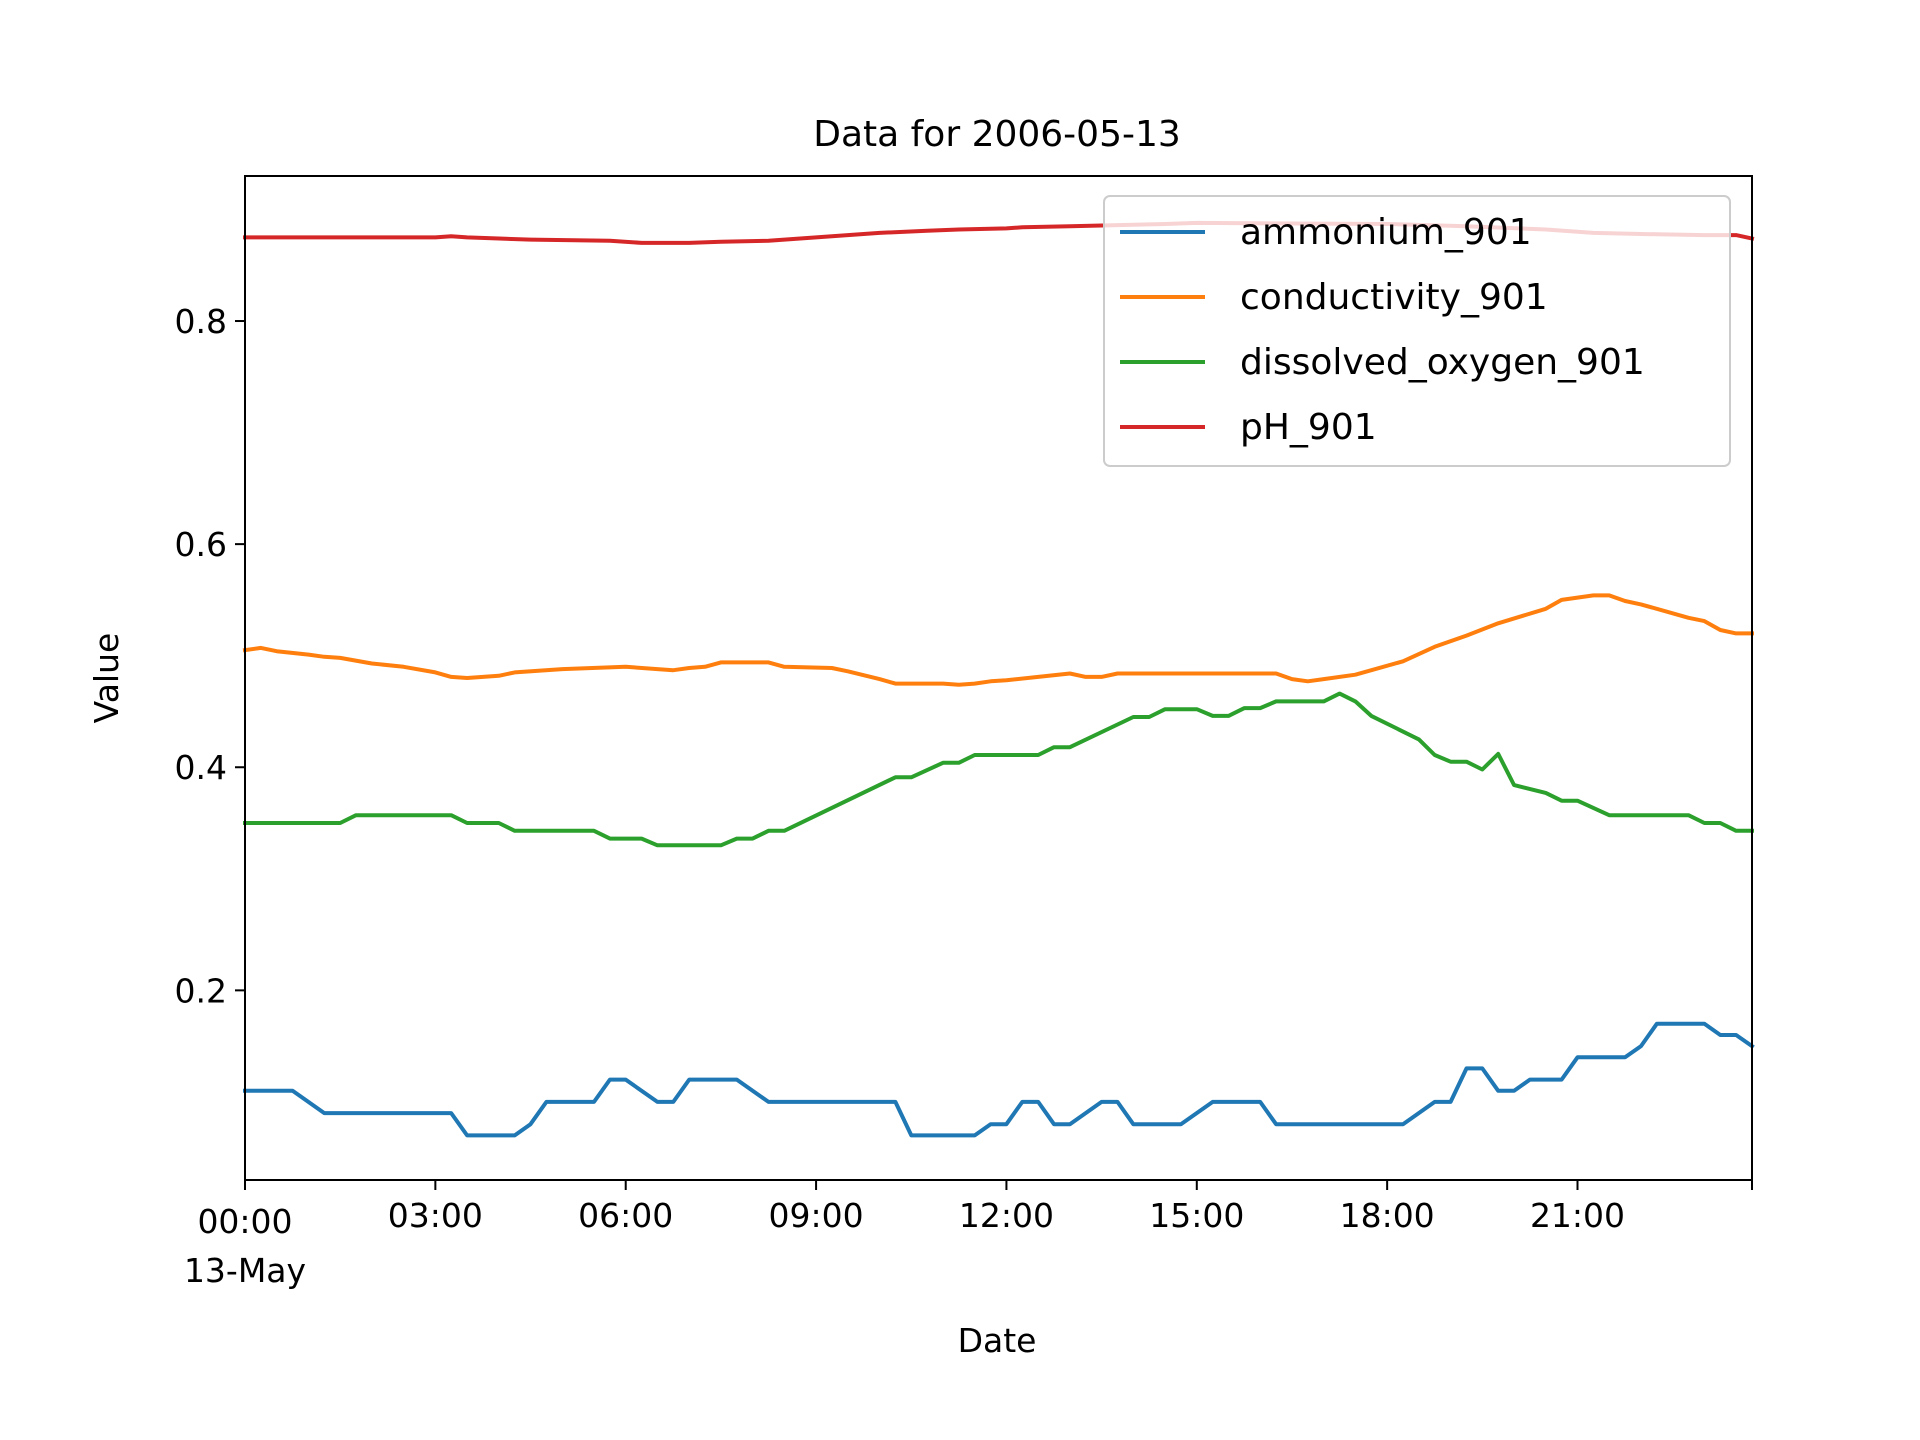 Image resolution: width=1920 pixels, height=1440 pixels. What do you see at coordinates (1577, 1215) in the screenshot?
I see `x-tick-label: 21:00` at bounding box center [1577, 1215].